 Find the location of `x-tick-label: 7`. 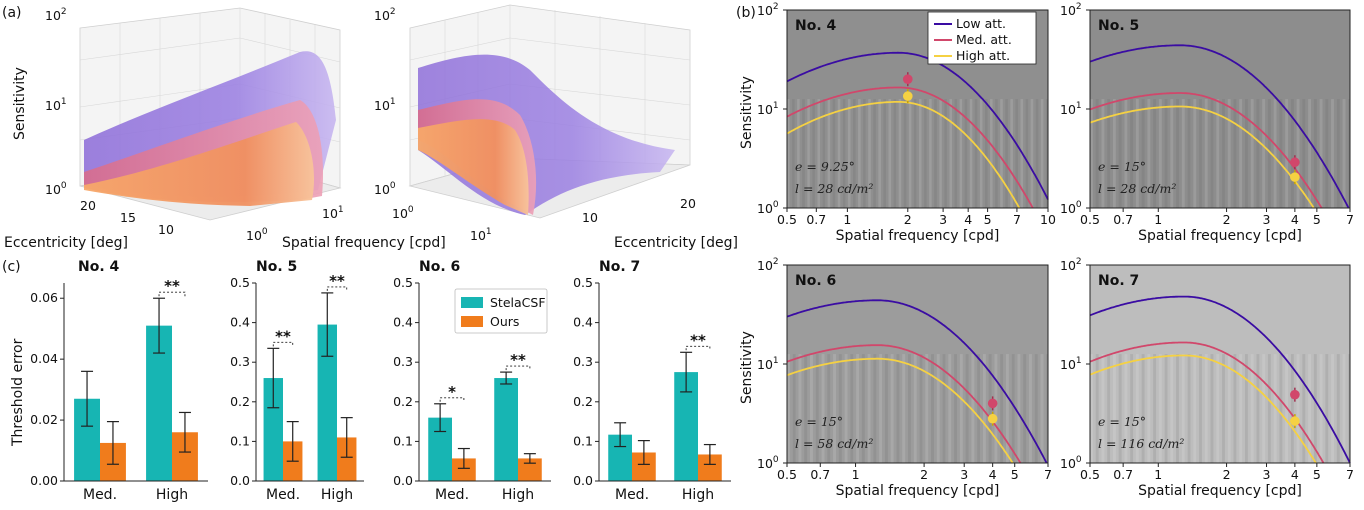

x-tick-label: 7 is located at coordinates (1350, 219).